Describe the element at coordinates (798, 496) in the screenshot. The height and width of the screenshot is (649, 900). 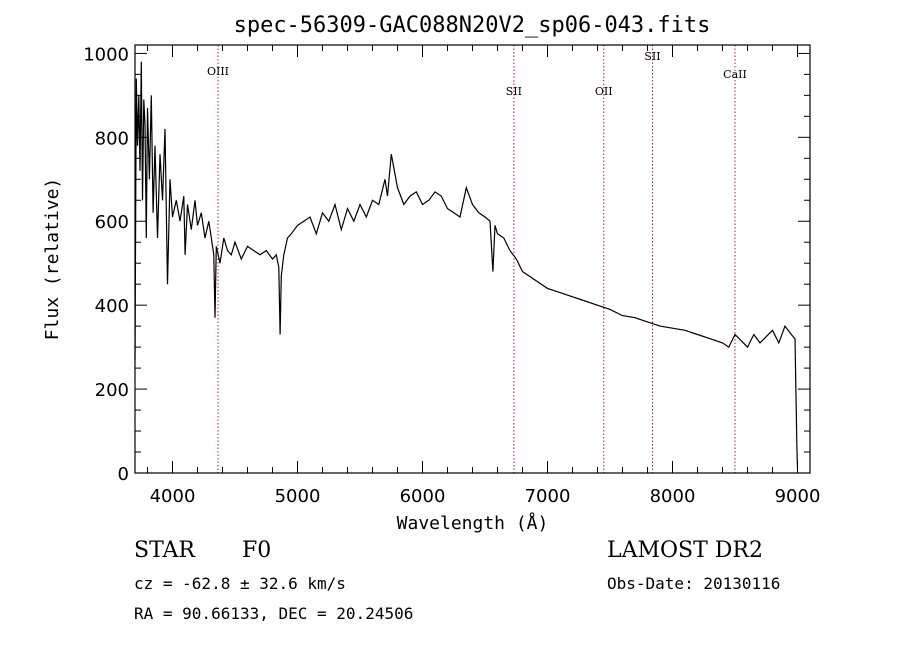
I see `x-tick-label: 9000` at that location.